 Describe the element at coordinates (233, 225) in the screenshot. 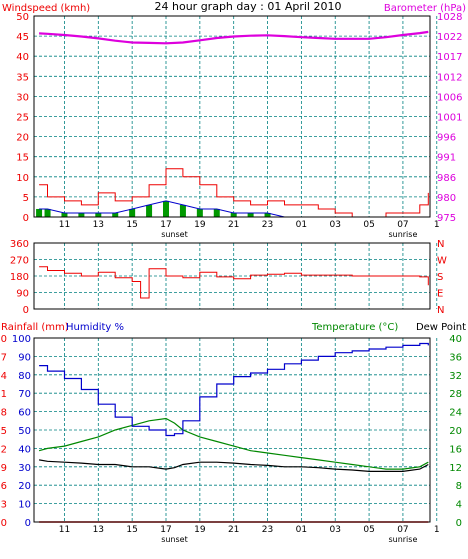

I see `x-tick-label: 21` at that location.